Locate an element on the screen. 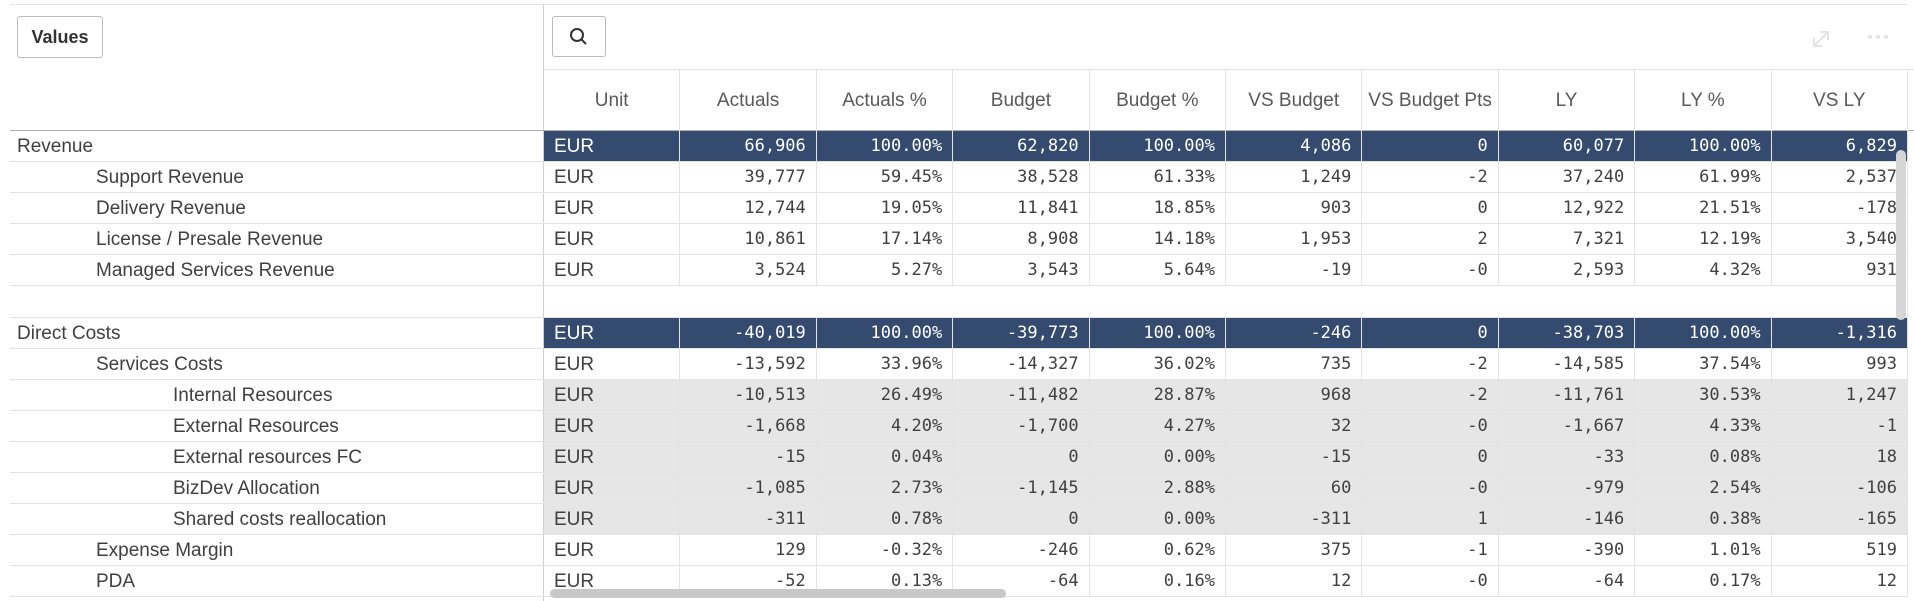 Image resolution: width=1914 pixels, height=601 pixels. value-cell: 19.05% is located at coordinates (885, 209).